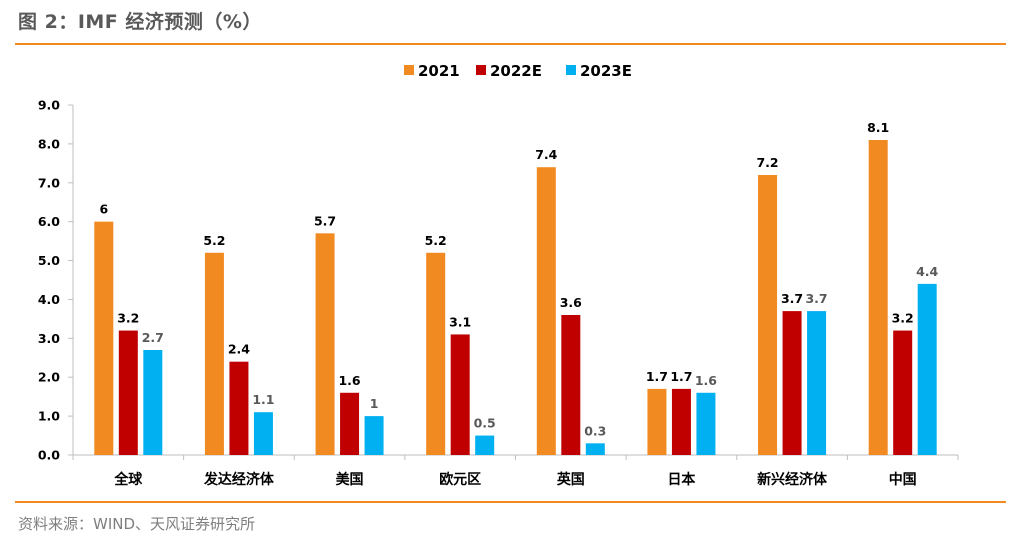 The image size is (1035, 543). Describe the element at coordinates (49, 105) in the screenshot. I see `y-tick-label: 9.0` at that location.